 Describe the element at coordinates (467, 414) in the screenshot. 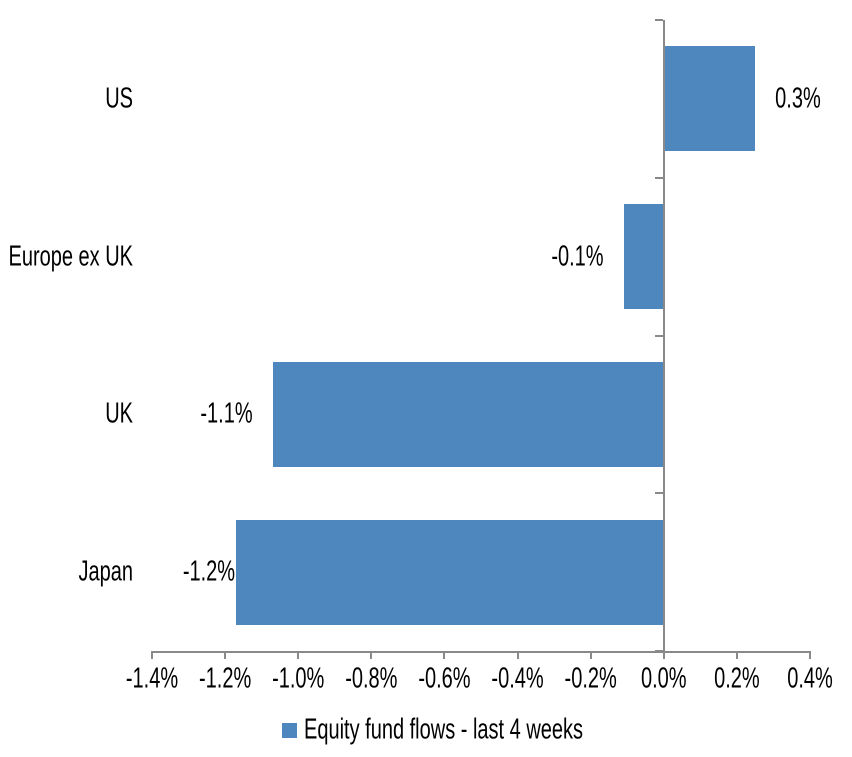

I see `bar-uk` at that location.